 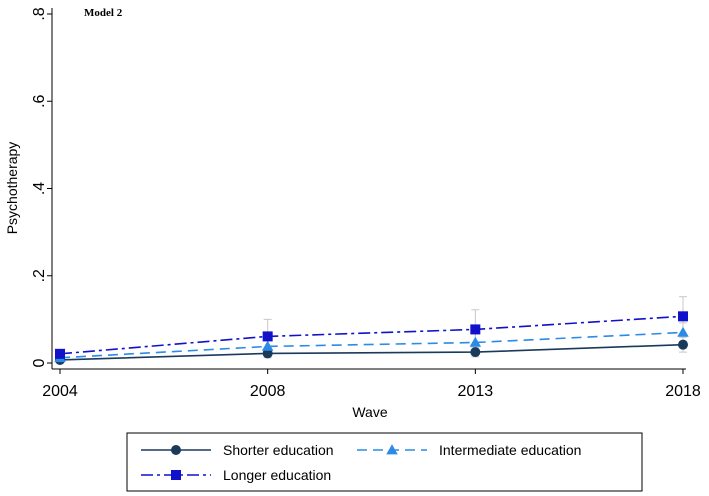 What do you see at coordinates (39, 13) in the screenshot?
I see `y-tick-label: .8` at bounding box center [39, 13].